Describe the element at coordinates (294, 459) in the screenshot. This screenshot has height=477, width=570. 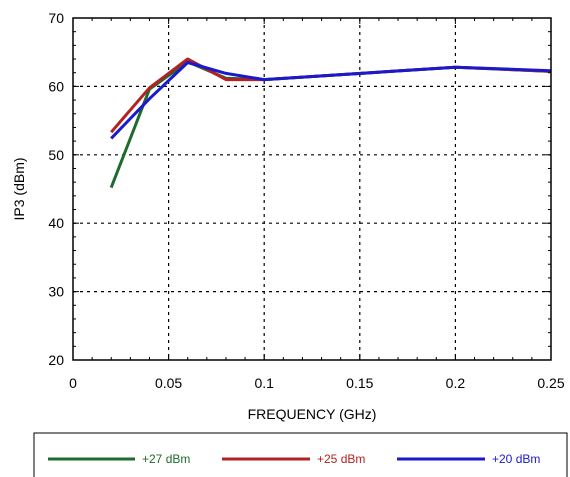
I see `legend: +27 dBm +25 dBm +20 dBm` at that location.